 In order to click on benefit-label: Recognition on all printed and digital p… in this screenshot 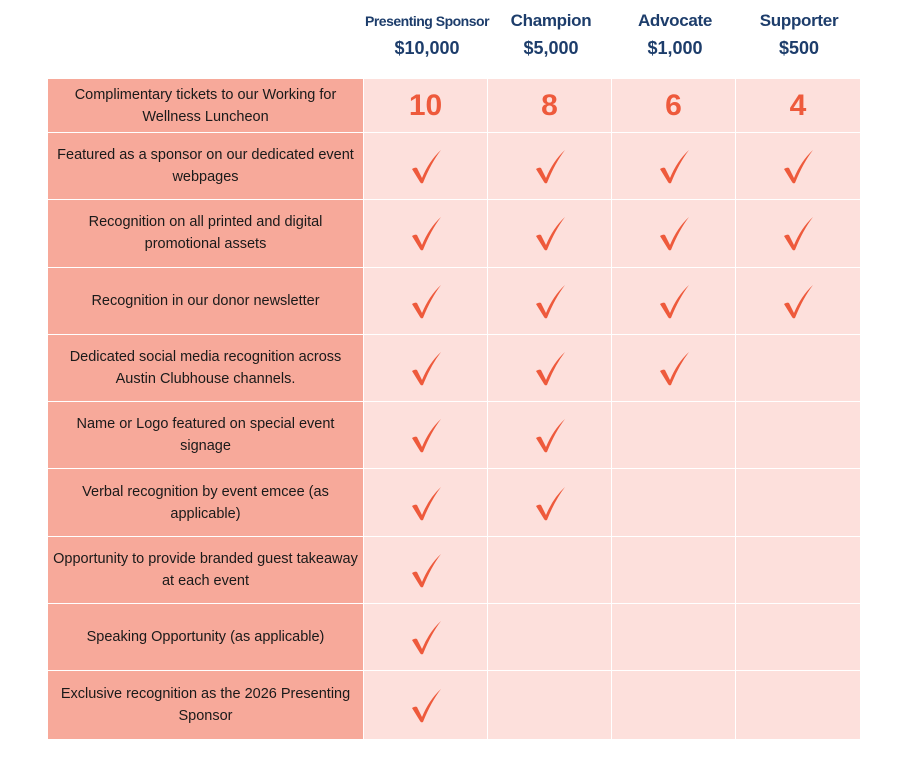, I will do `click(206, 233)`.